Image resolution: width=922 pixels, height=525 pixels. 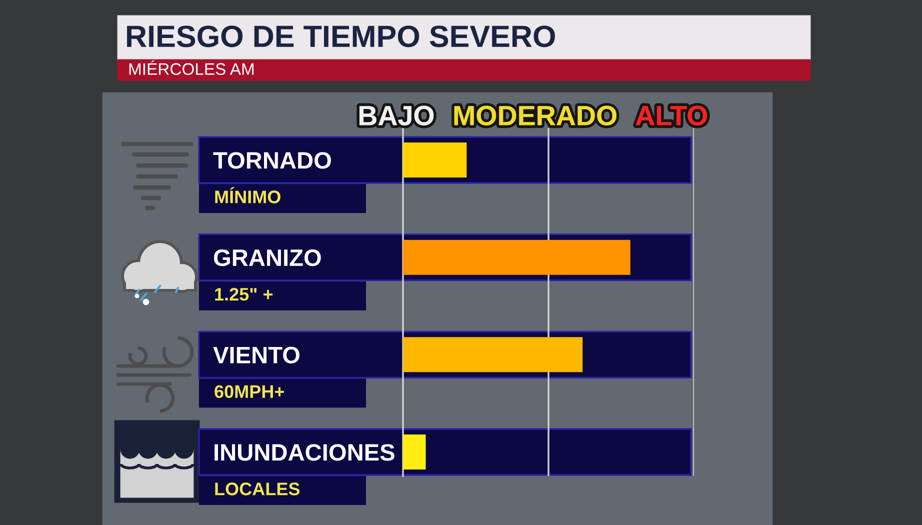 What do you see at coordinates (396, 116) in the screenshot?
I see `text: BAJO` at bounding box center [396, 116].